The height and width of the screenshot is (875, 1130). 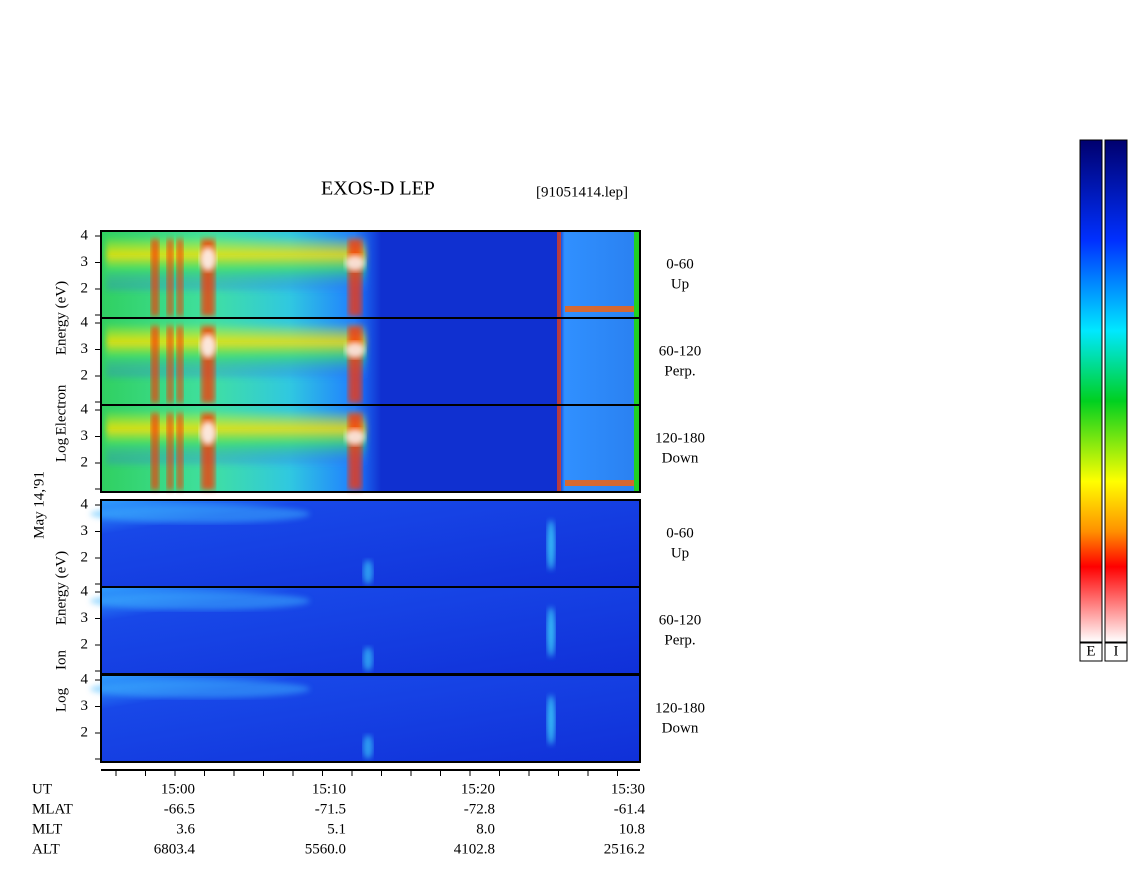 I want to click on row-value: 15:20, so click(x=478, y=789).